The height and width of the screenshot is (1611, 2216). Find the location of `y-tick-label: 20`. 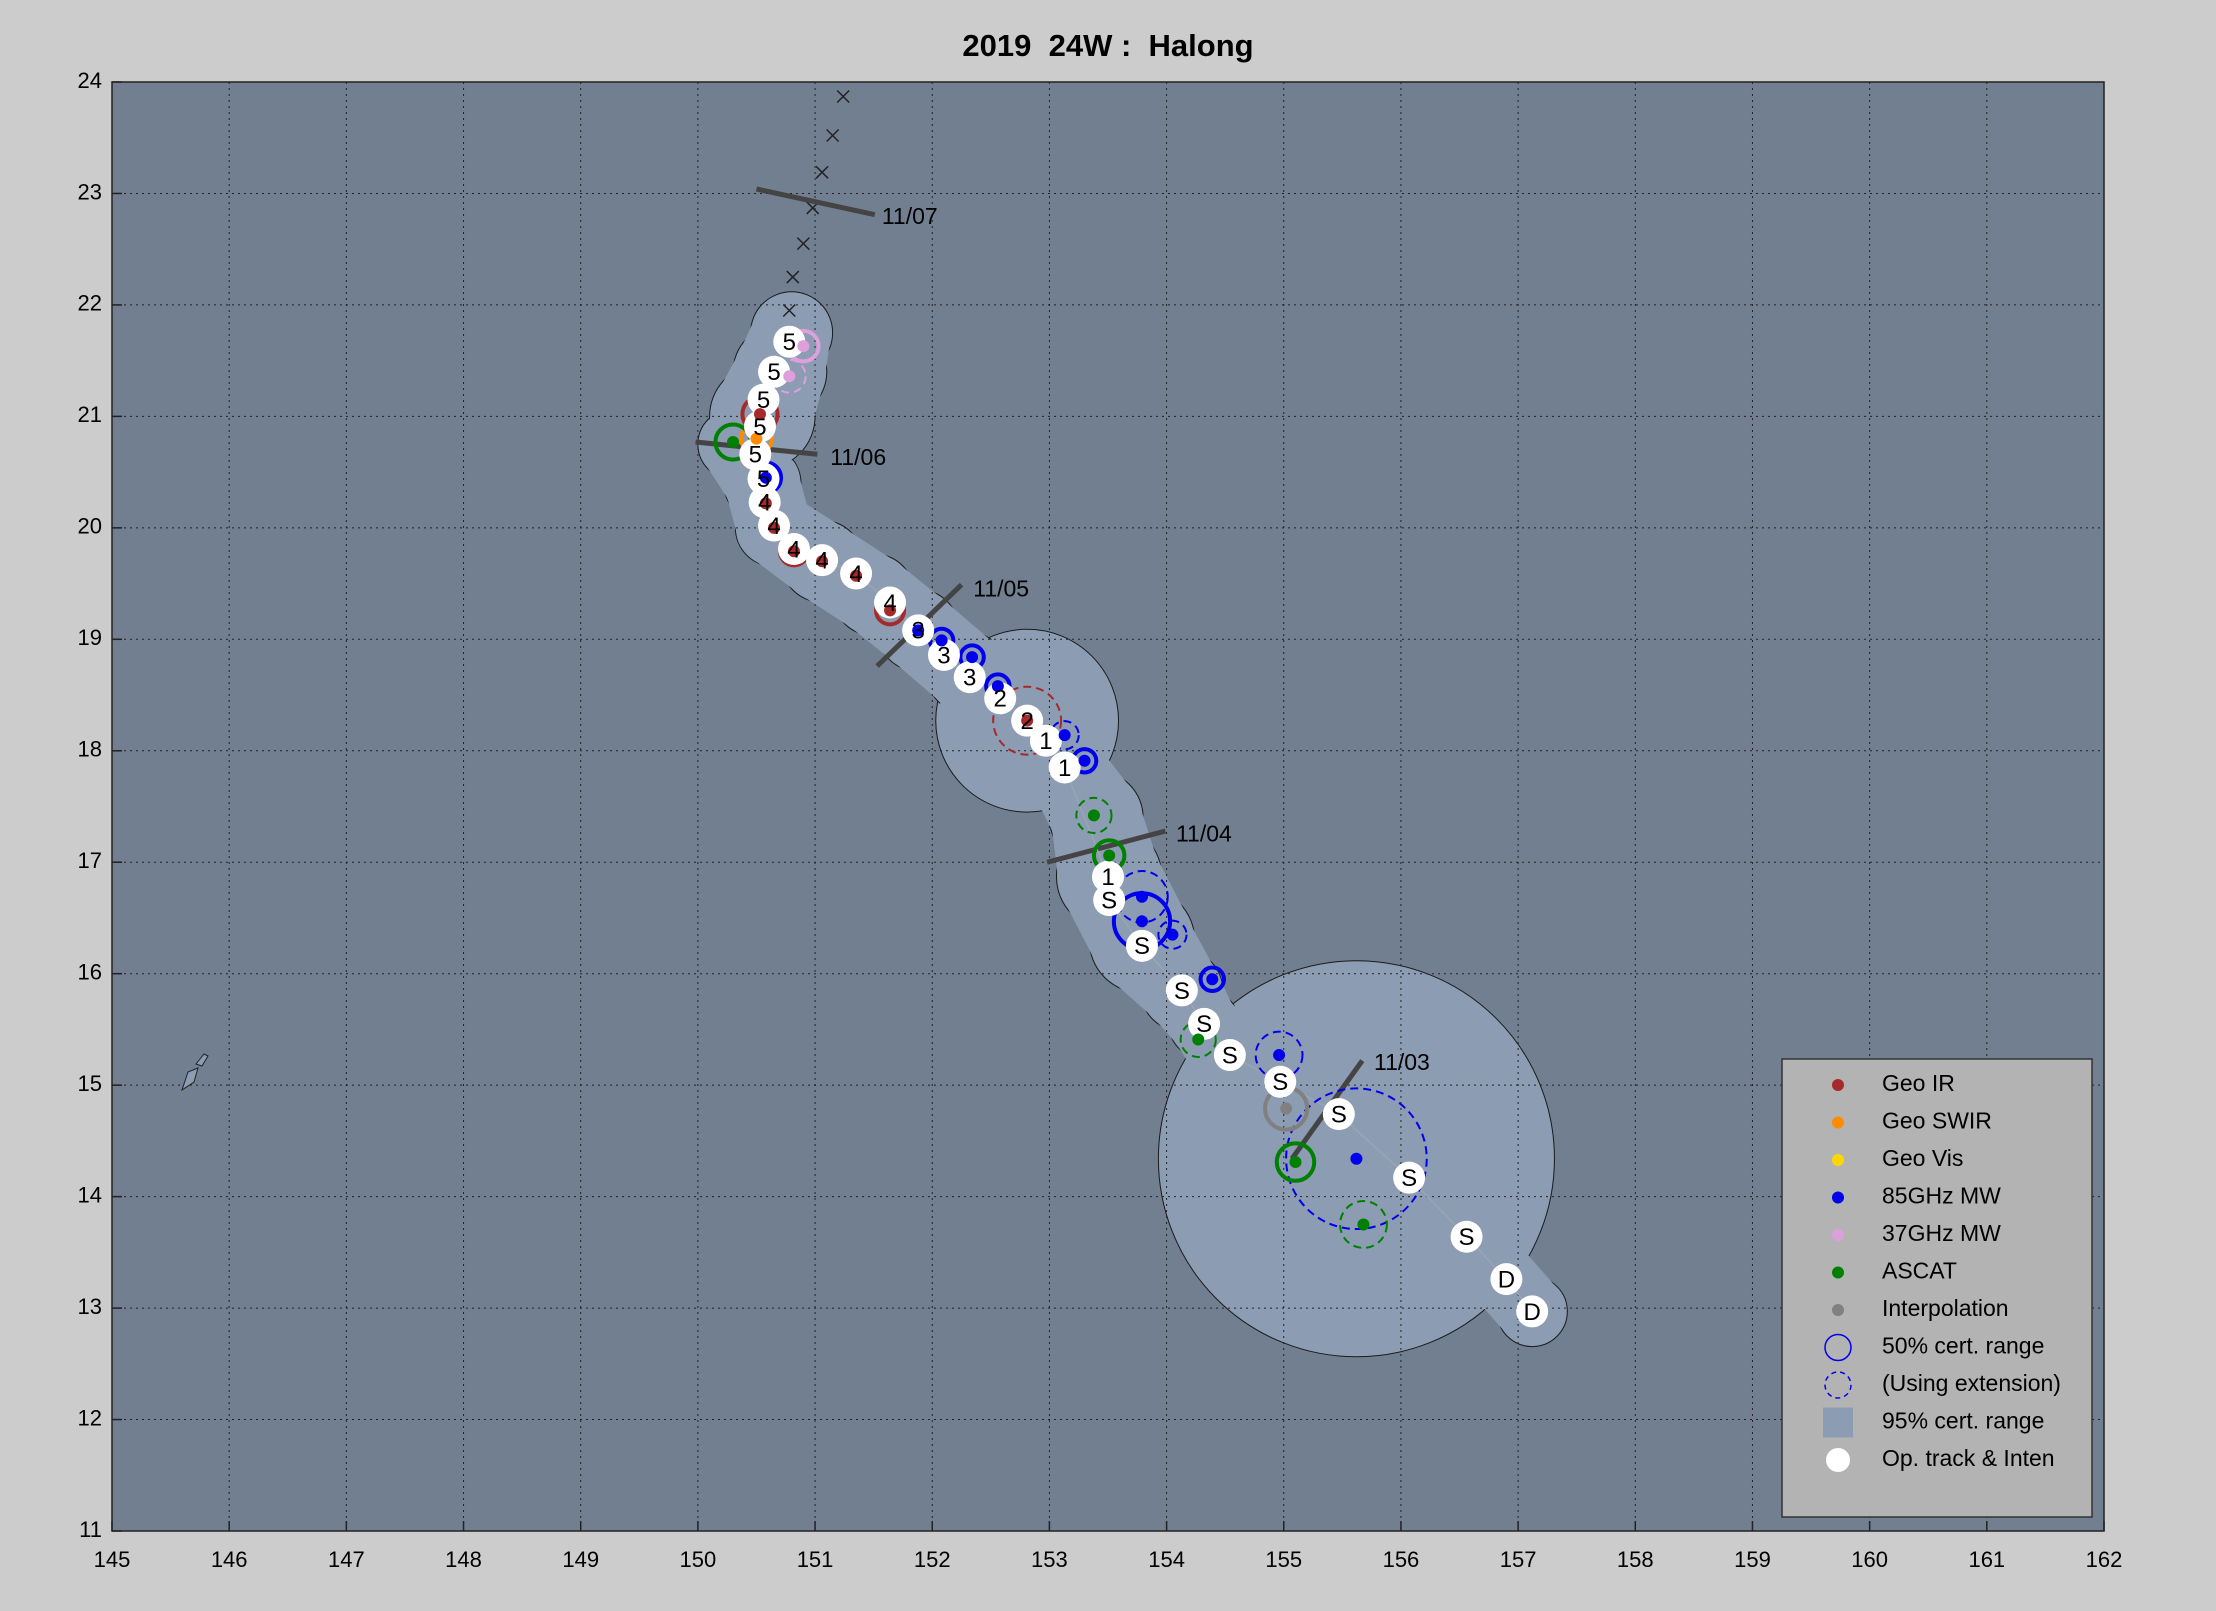

y-tick-label: 20 is located at coordinates (90, 526).